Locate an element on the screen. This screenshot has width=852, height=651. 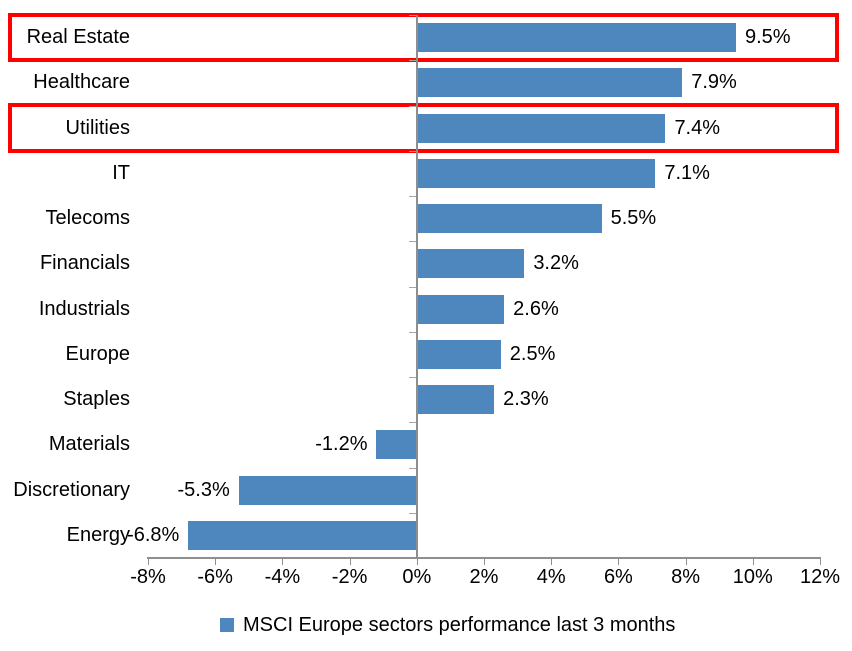
category-label: Materials is located at coordinates (89, 444).